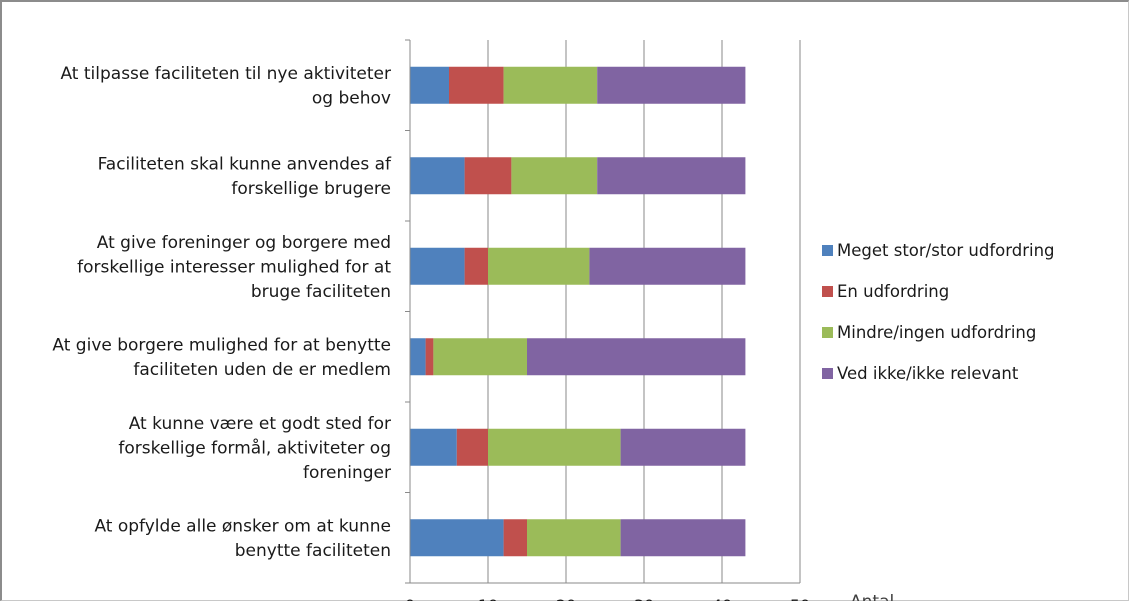  I want to click on legend-label: Ved ikke/ikke relevant, so click(928, 373).